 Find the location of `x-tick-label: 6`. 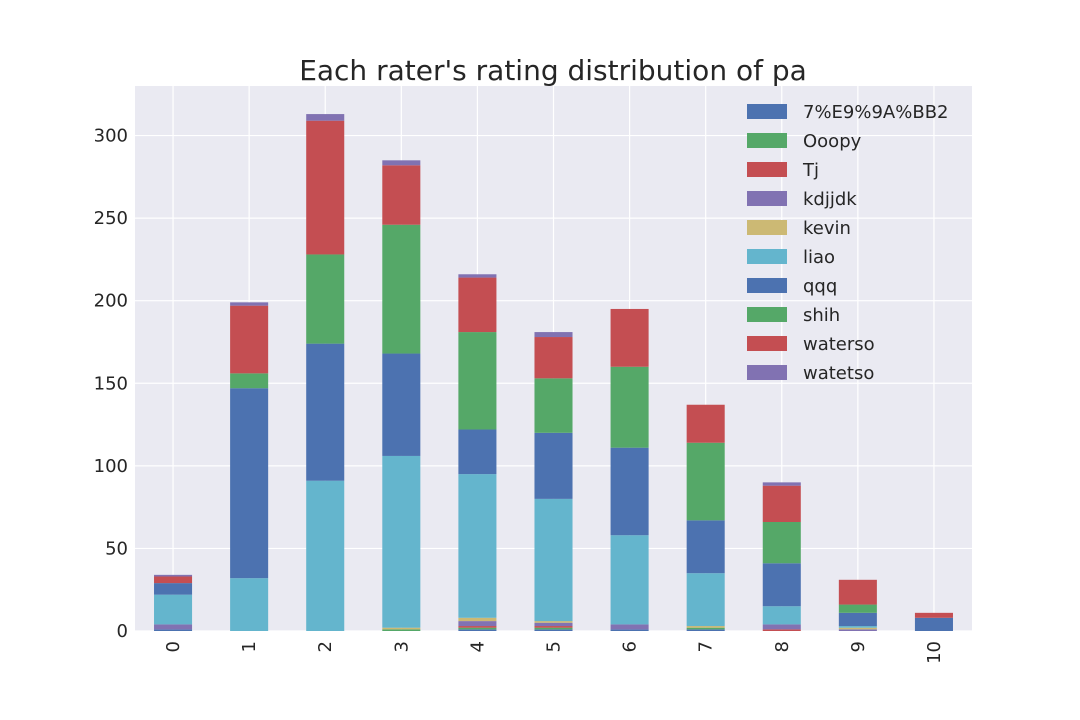

x-tick-label: 6 is located at coordinates (630, 646).